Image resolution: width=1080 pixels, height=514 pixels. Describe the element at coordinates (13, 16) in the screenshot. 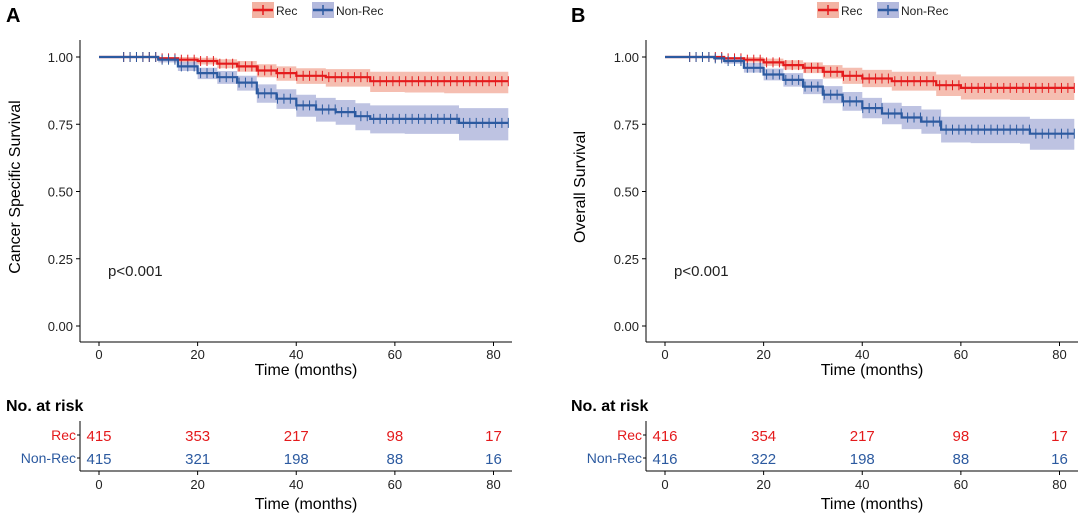

I see `panel-label: A` at that location.